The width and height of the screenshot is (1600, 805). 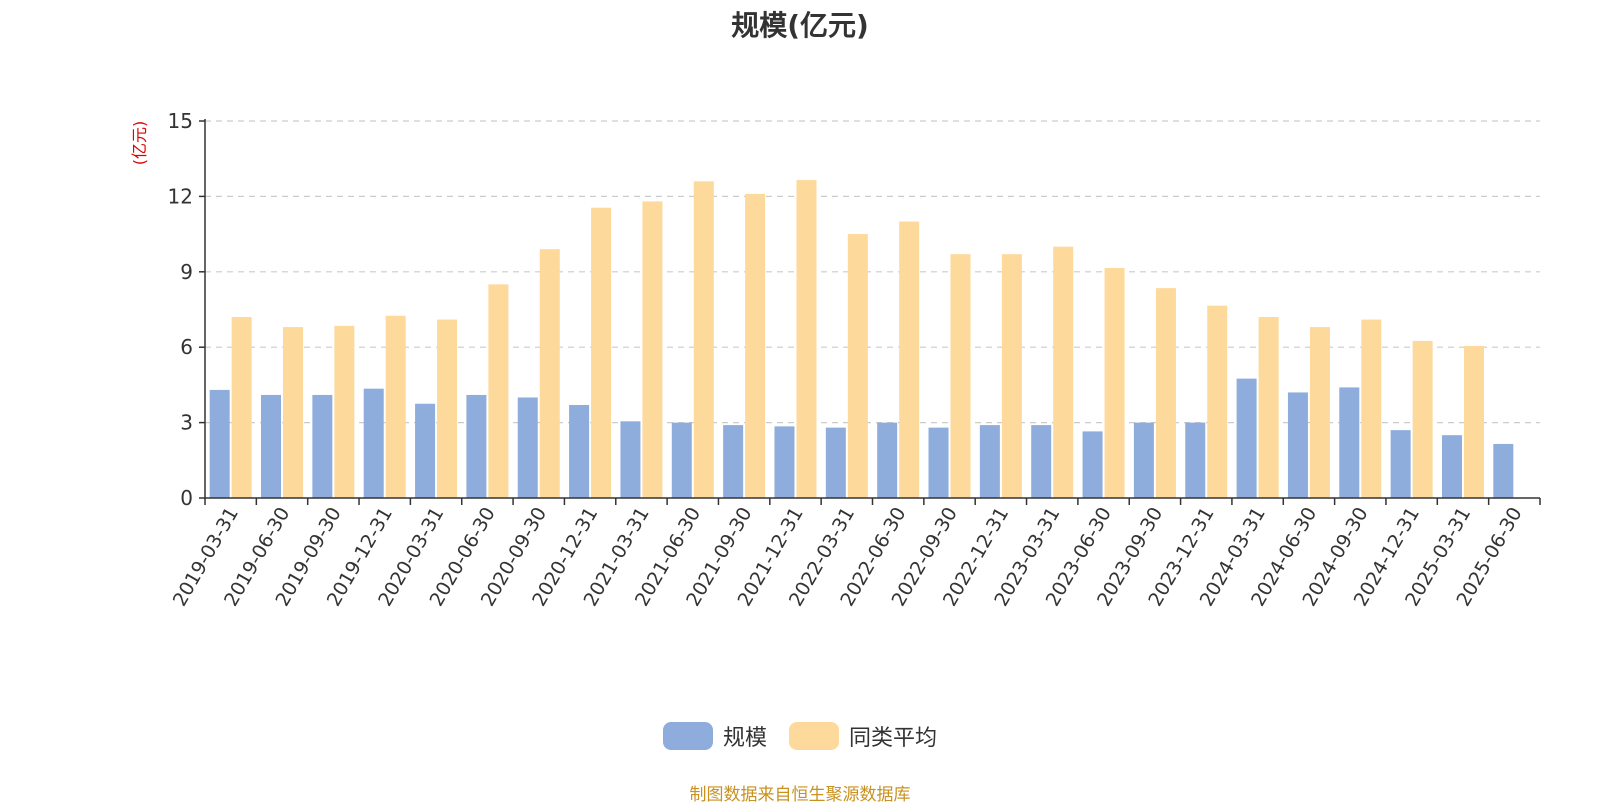 What do you see at coordinates (186, 423) in the screenshot?
I see `y-tick-label: 3` at bounding box center [186, 423].